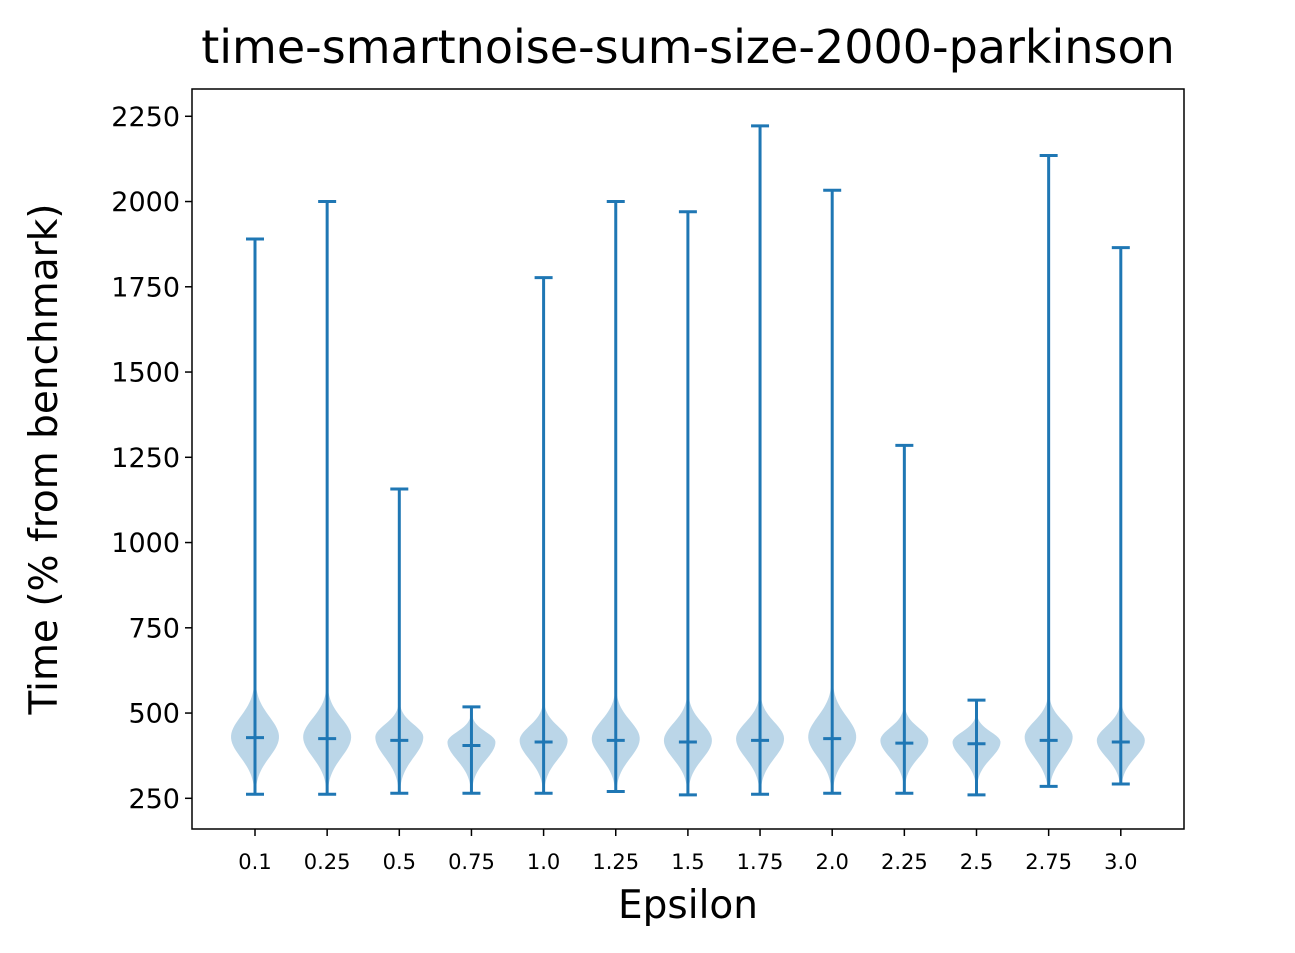 Image resolution: width=1295 pixels, height=953 pixels. I want to click on violin-0.1, so click(255, 516).